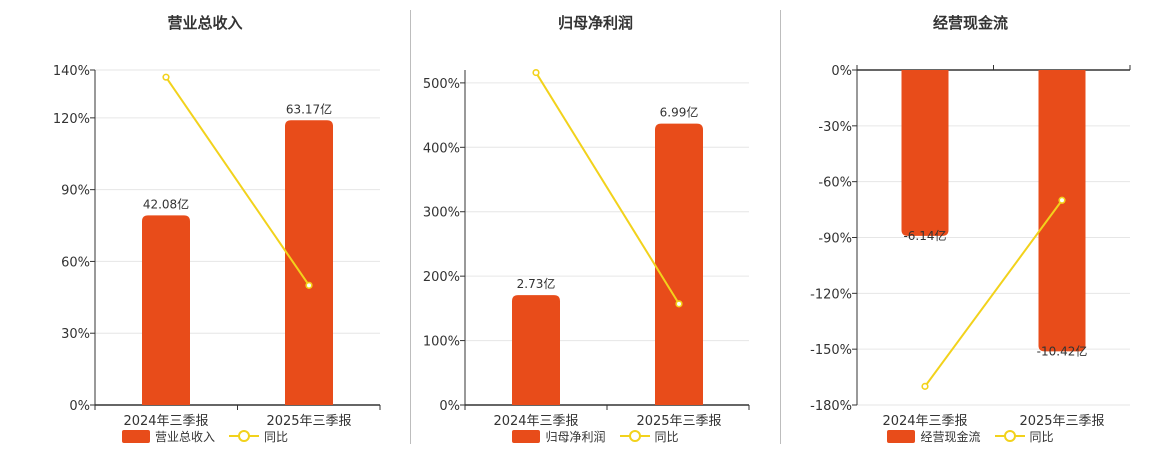  What do you see at coordinates (679, 112) in the screenshot?
I see `bar-data-label: 6.99亿` at bounding box center [679, 112].